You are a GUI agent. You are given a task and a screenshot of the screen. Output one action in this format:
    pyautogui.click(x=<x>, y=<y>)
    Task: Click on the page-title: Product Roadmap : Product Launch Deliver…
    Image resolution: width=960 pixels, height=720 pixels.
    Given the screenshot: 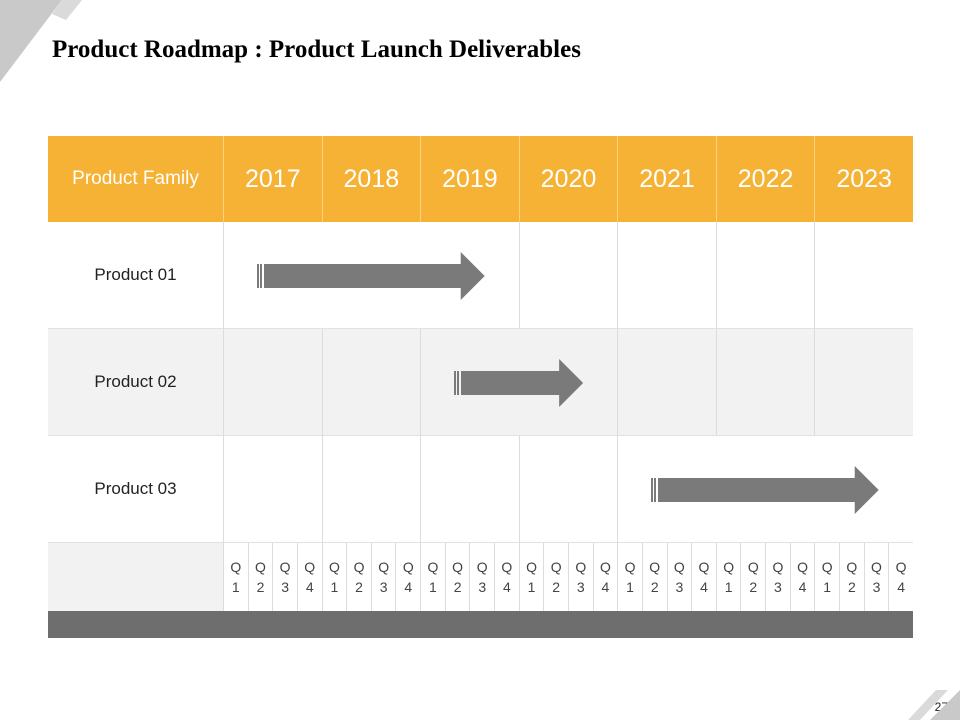 What is the action you would take?
    pyautogui.click(x=316, y=49)
    